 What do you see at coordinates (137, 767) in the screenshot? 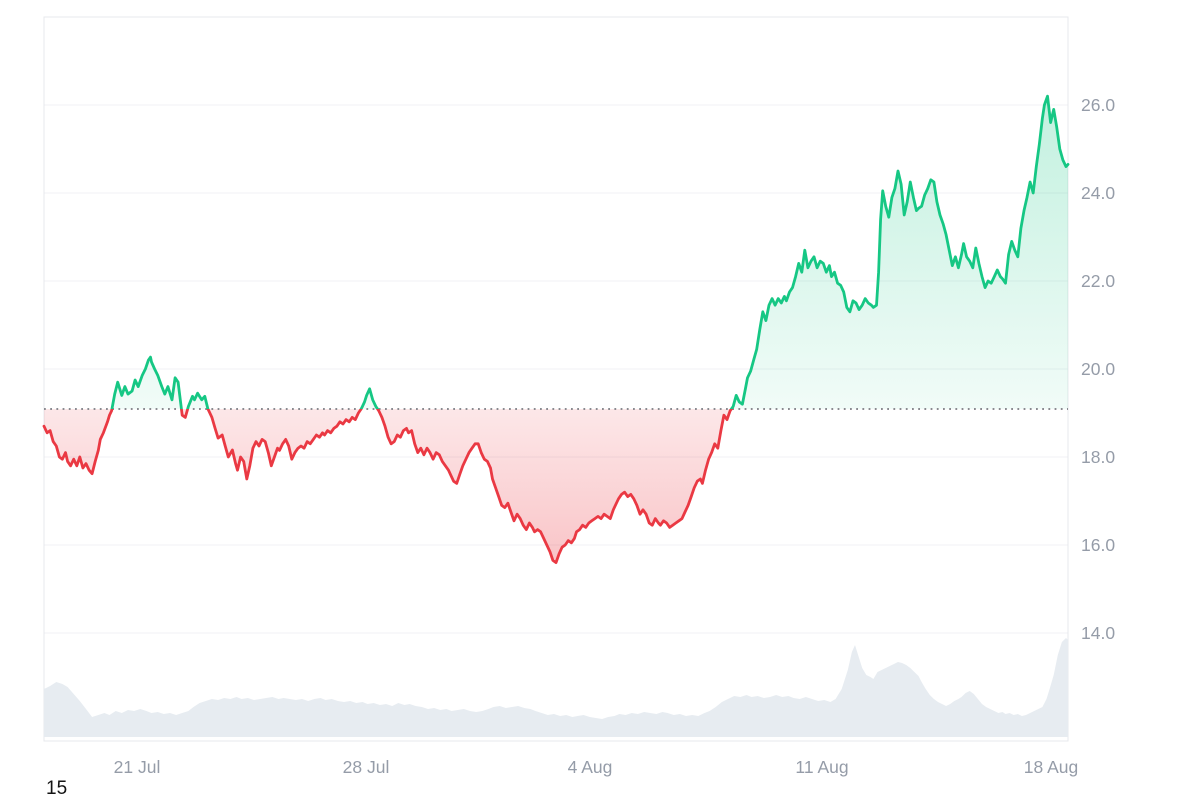
I see `x-axis-label: 21 Jul` at bounding box center [137, 767].